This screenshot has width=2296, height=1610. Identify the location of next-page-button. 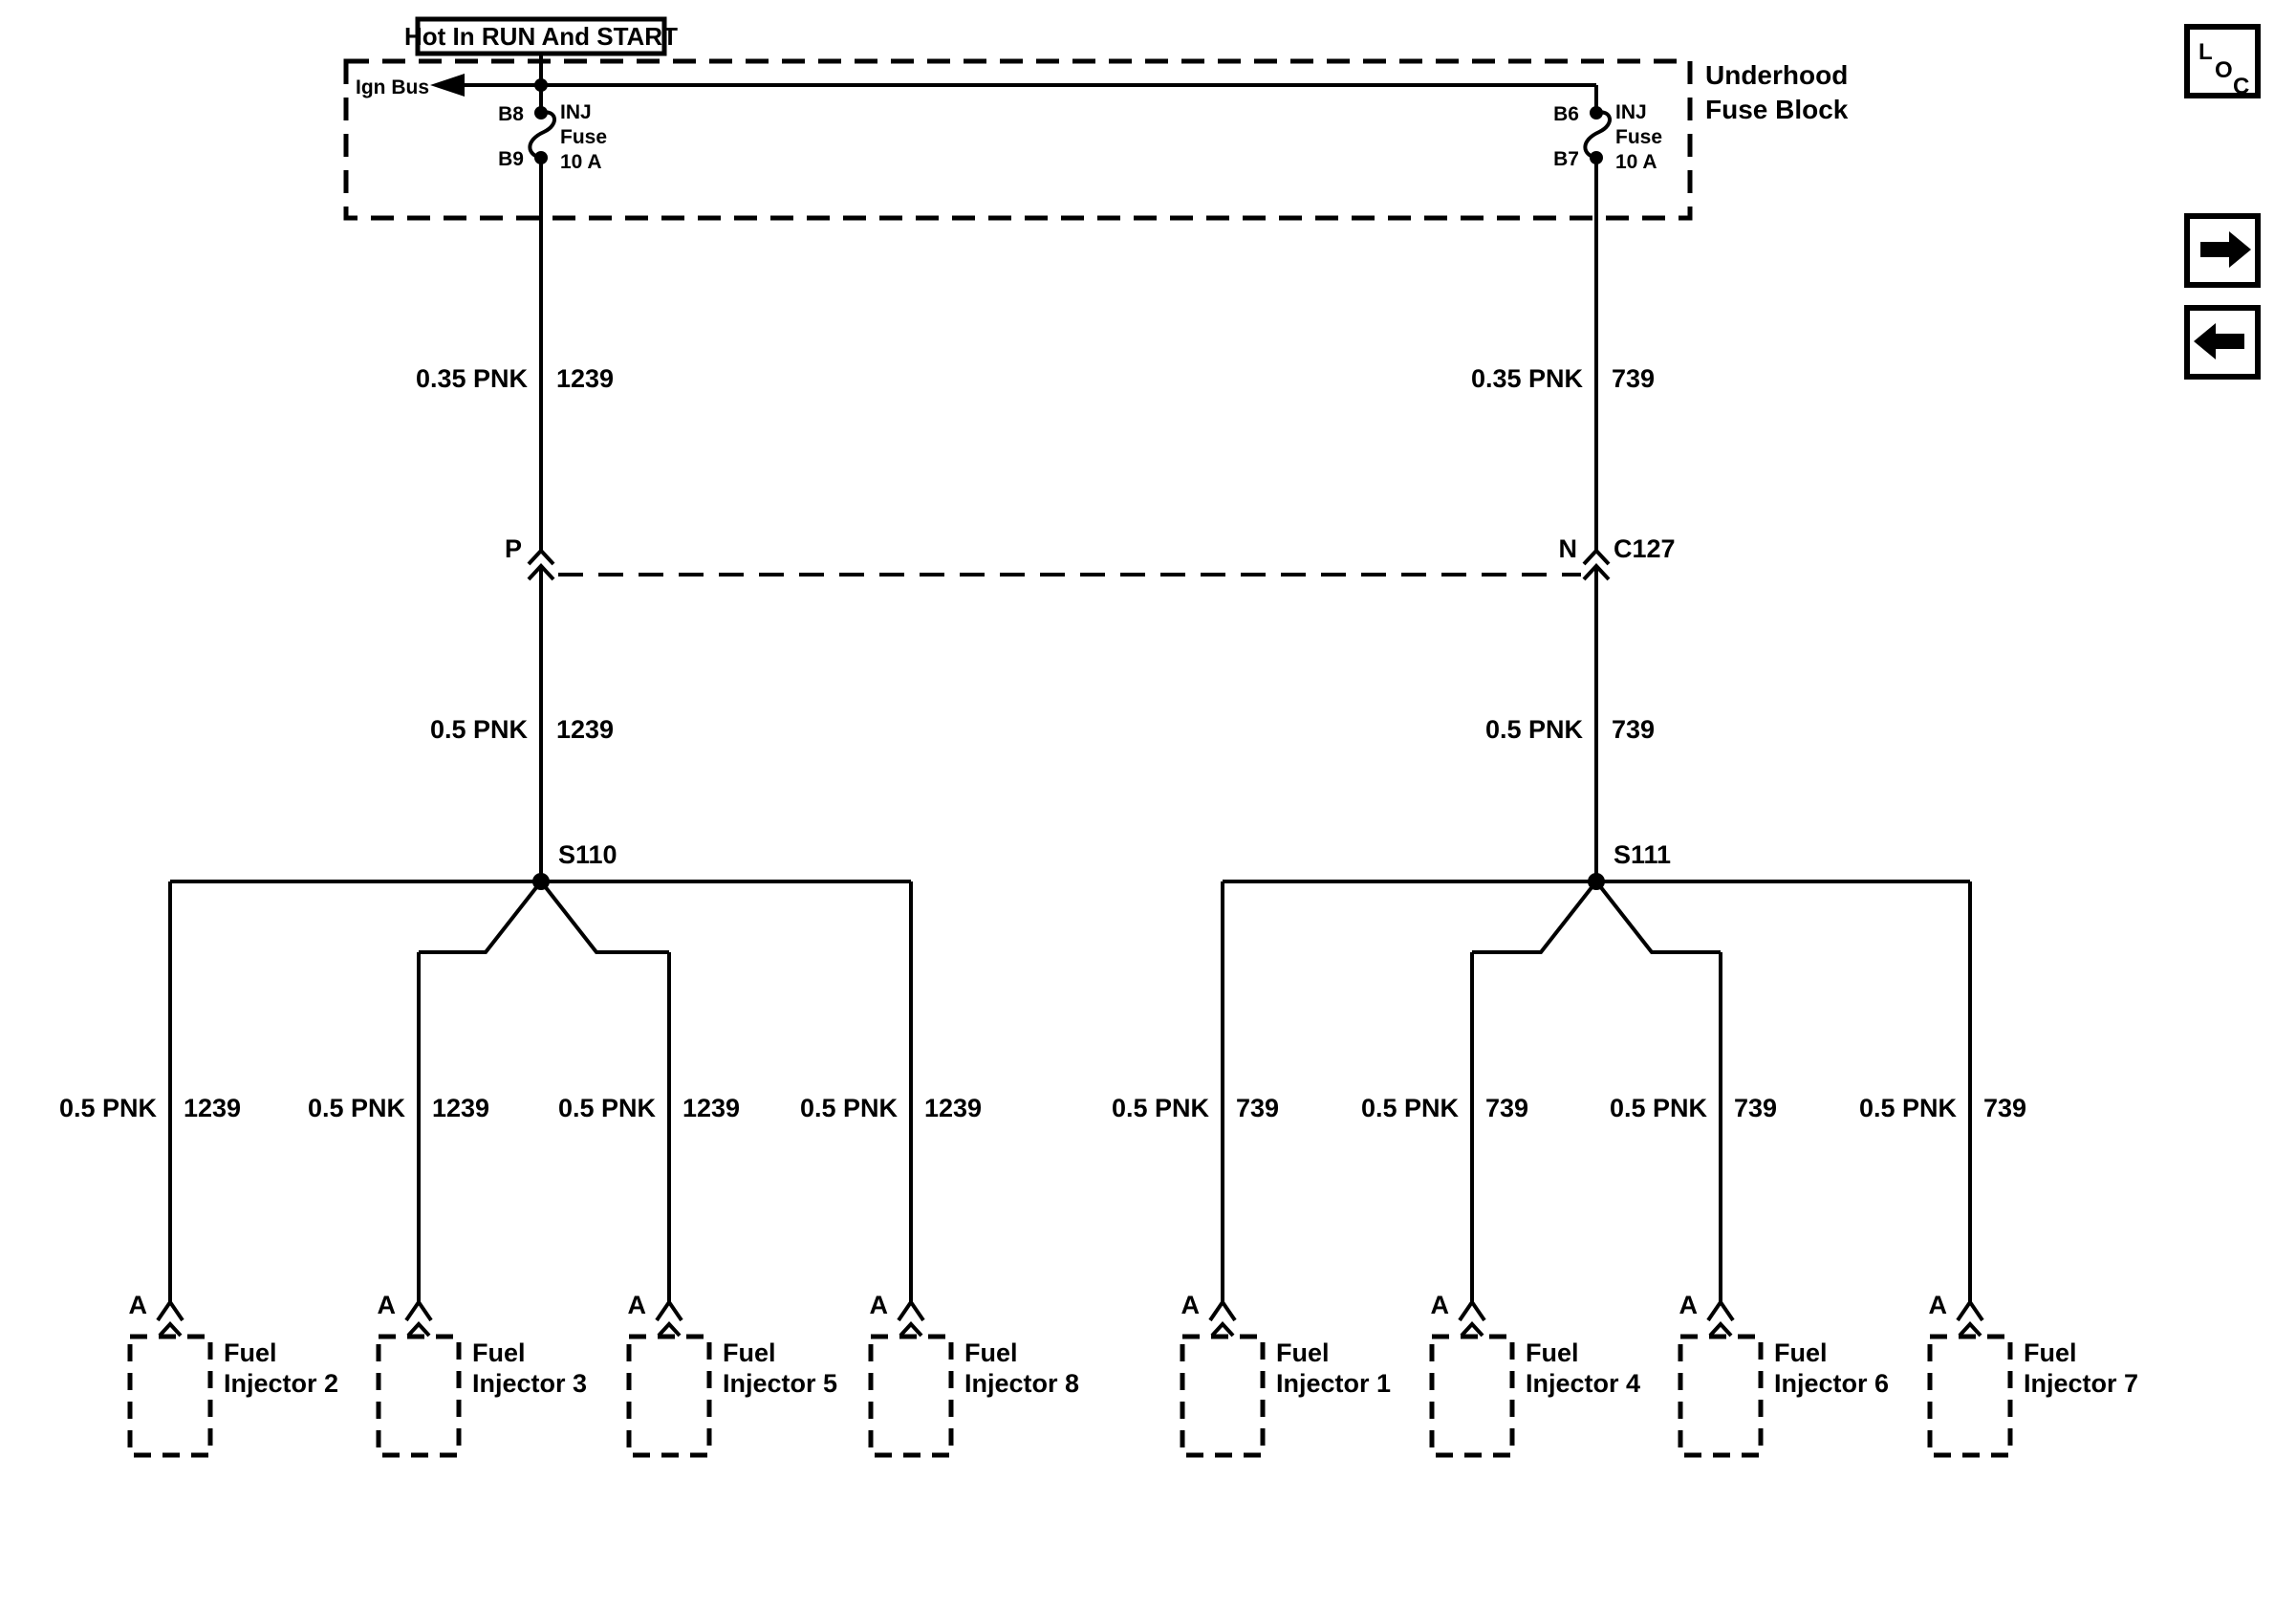
(2222, 250).